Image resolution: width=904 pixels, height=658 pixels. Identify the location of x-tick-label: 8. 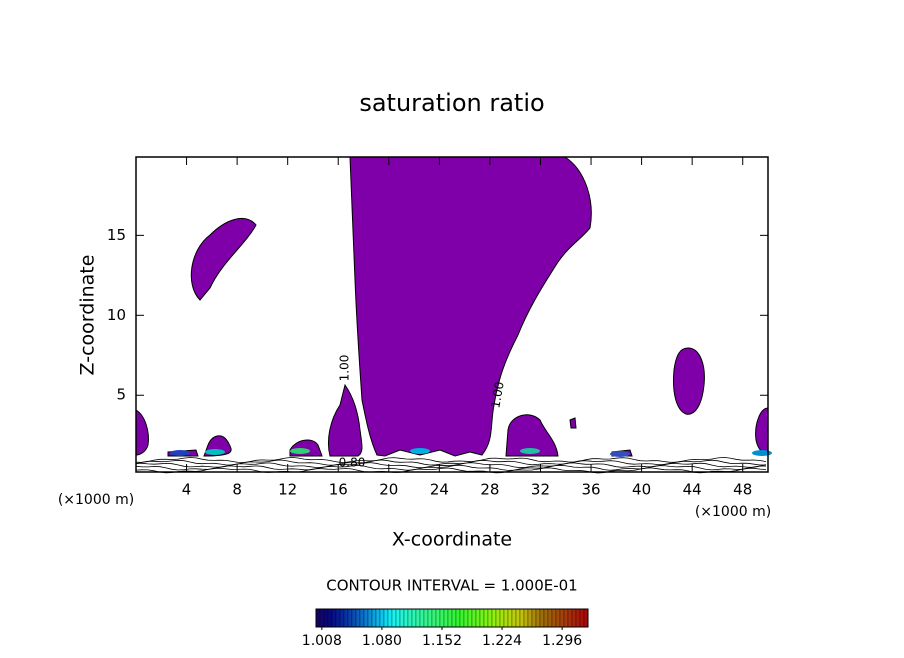
(237, 490).